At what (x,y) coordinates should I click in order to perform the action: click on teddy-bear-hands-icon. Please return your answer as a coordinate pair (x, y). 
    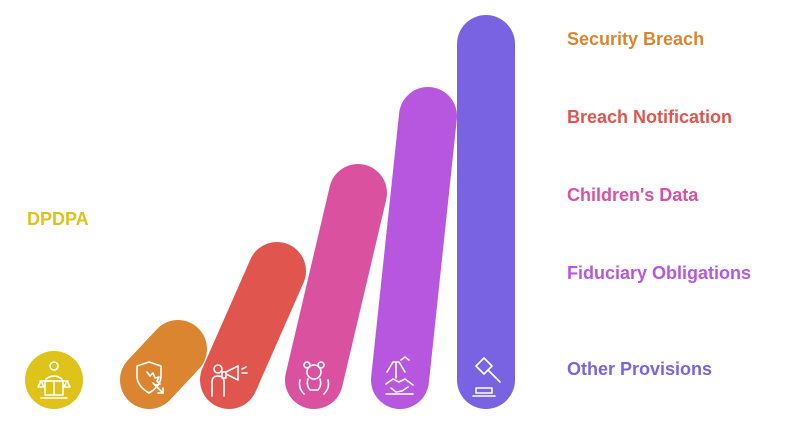
    Looking at the image, I should click on (314, 378).